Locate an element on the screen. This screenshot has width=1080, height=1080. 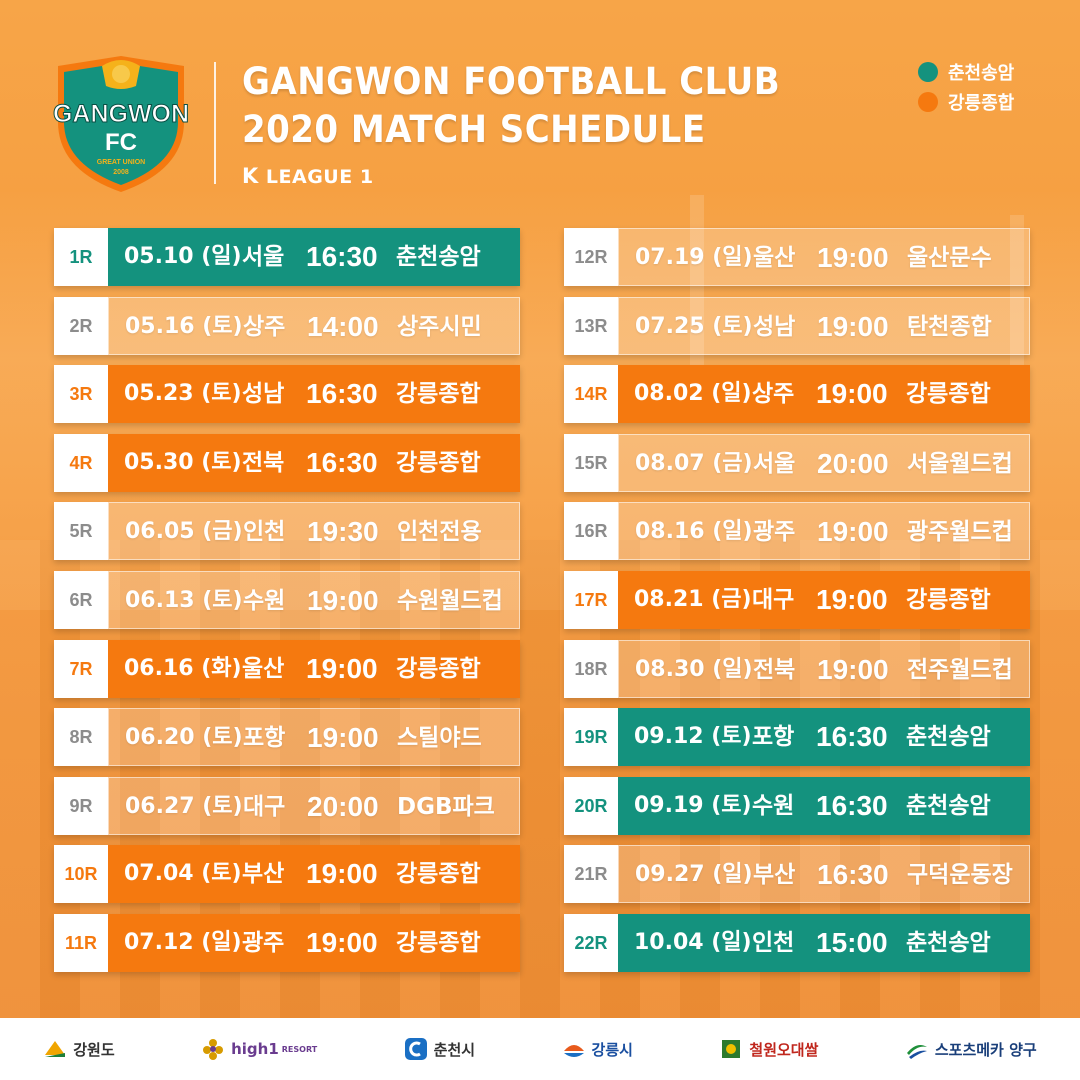
round-label: 13R is located at coordinates (591, 326).